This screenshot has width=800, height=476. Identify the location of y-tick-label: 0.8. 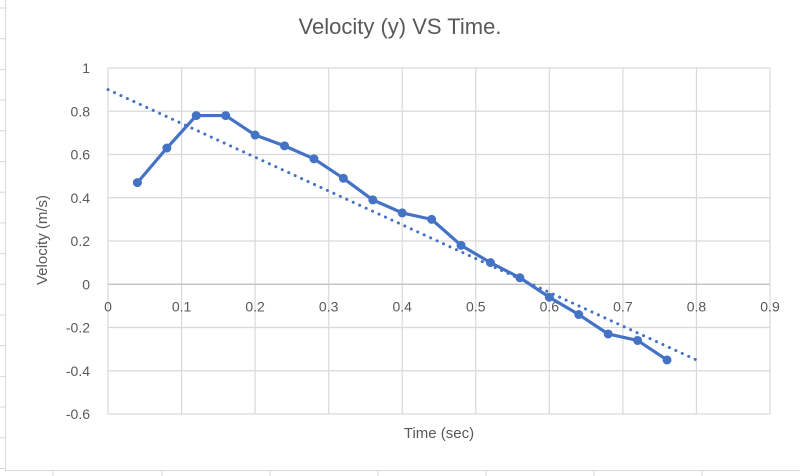
(81, 111).